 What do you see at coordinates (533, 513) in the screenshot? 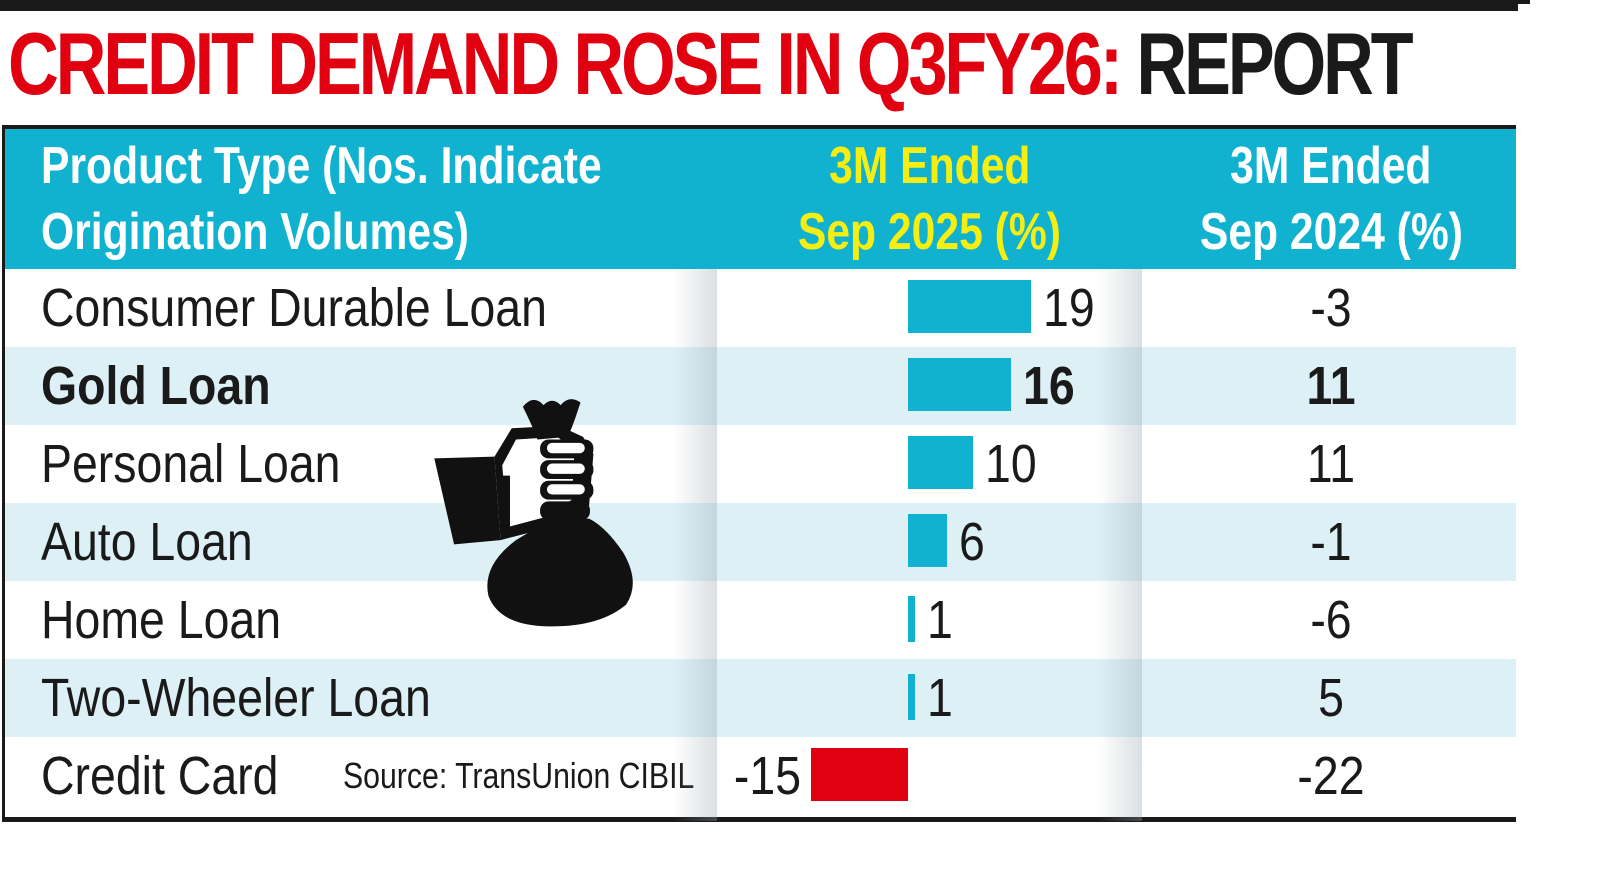
I see `money-bag-in-hand-icon` at bounding box center [533, 513].